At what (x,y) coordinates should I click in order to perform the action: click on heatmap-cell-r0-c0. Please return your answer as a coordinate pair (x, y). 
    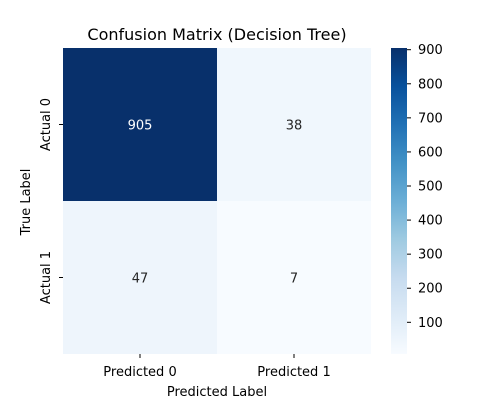
    Looking at the image, I should click on (140, 124).